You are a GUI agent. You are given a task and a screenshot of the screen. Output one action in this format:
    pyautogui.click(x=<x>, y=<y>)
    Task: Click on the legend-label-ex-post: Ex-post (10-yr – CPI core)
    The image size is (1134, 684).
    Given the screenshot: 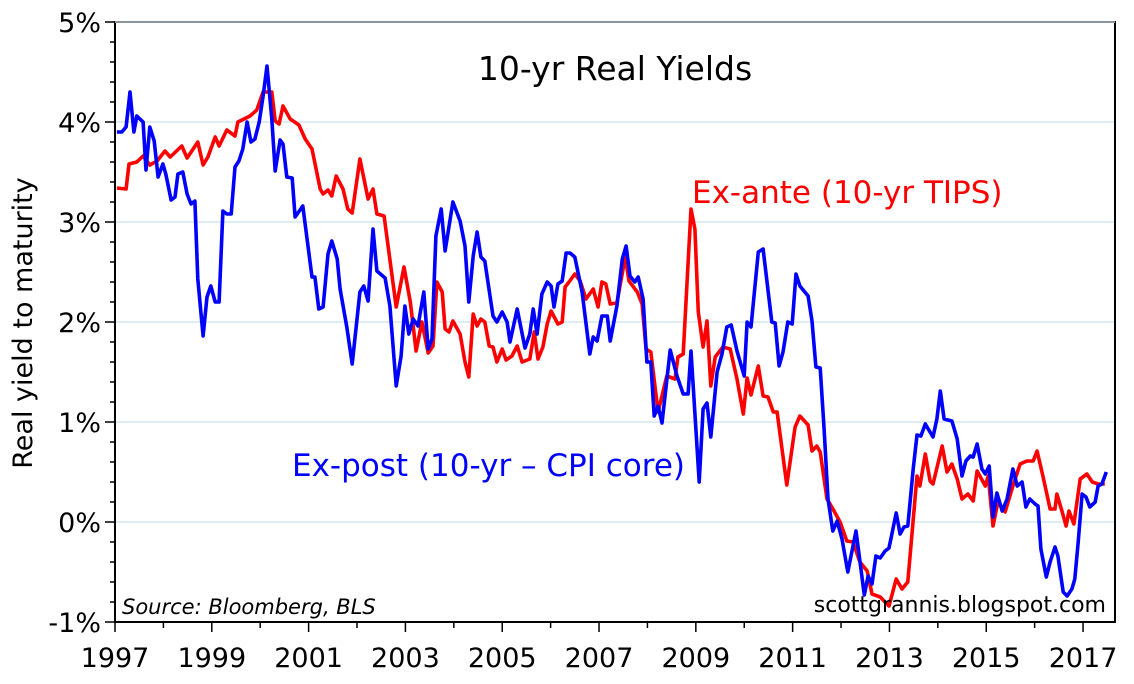 What is the action you would take?
    pyautogui.click(x=488, y=466)
    